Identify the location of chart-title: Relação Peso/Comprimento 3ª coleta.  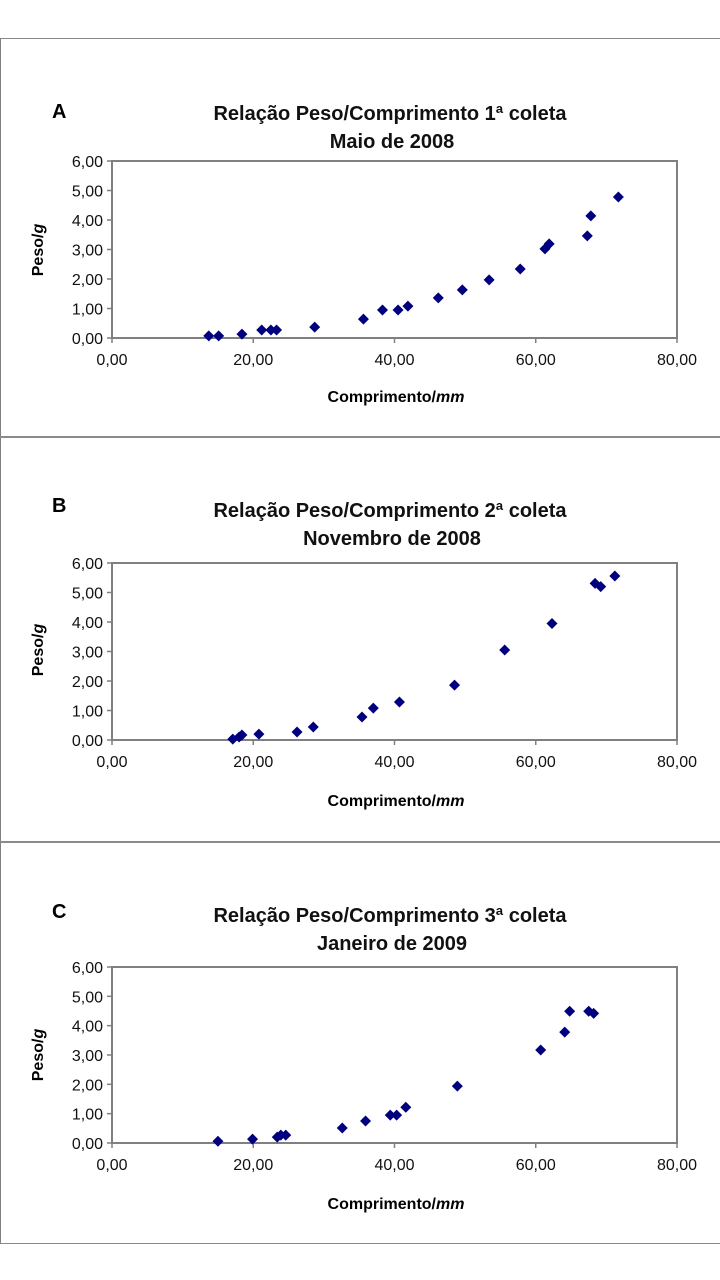
(390, 916).